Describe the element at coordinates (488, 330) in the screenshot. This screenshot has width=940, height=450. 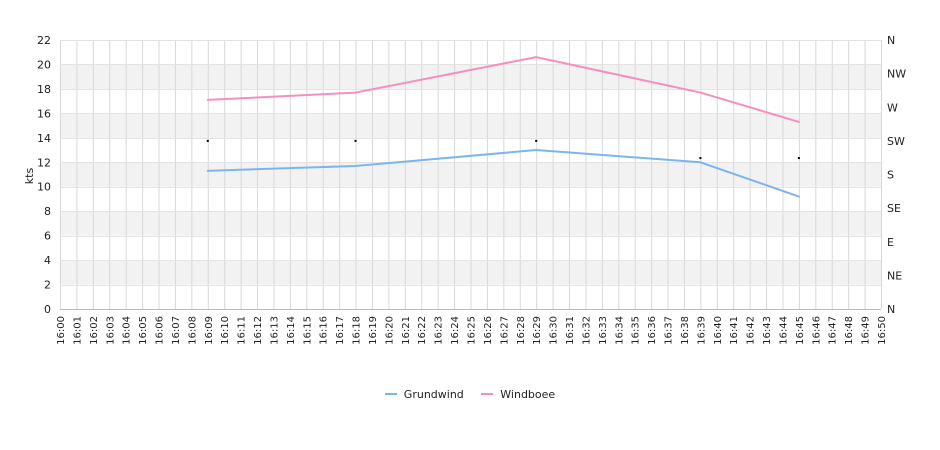
I see `x-tick-label: 16:26` at that location.